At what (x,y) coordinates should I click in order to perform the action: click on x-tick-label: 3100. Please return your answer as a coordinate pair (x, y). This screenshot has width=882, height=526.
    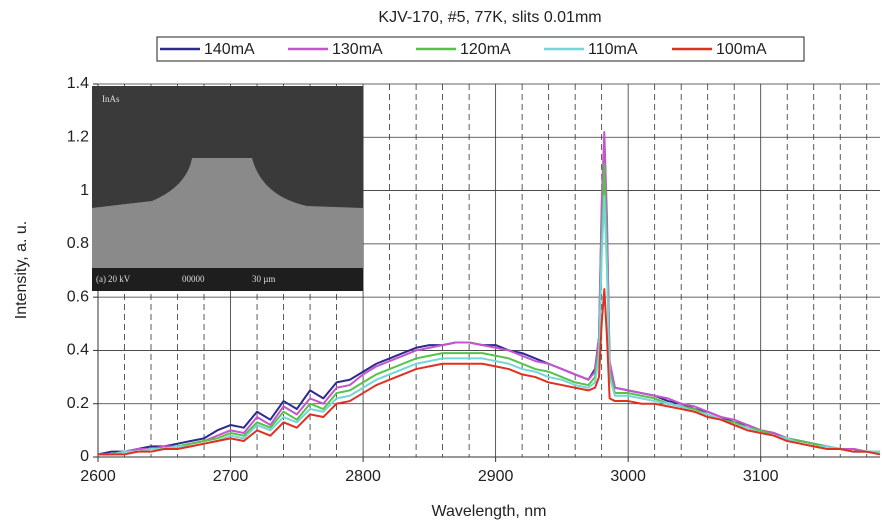
    Looking at the image, I should click on (761, 476).